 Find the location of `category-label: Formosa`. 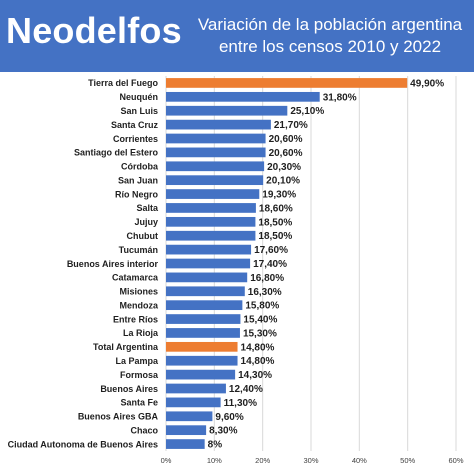

category-label: Formosa is located at coordinates (139, 375).